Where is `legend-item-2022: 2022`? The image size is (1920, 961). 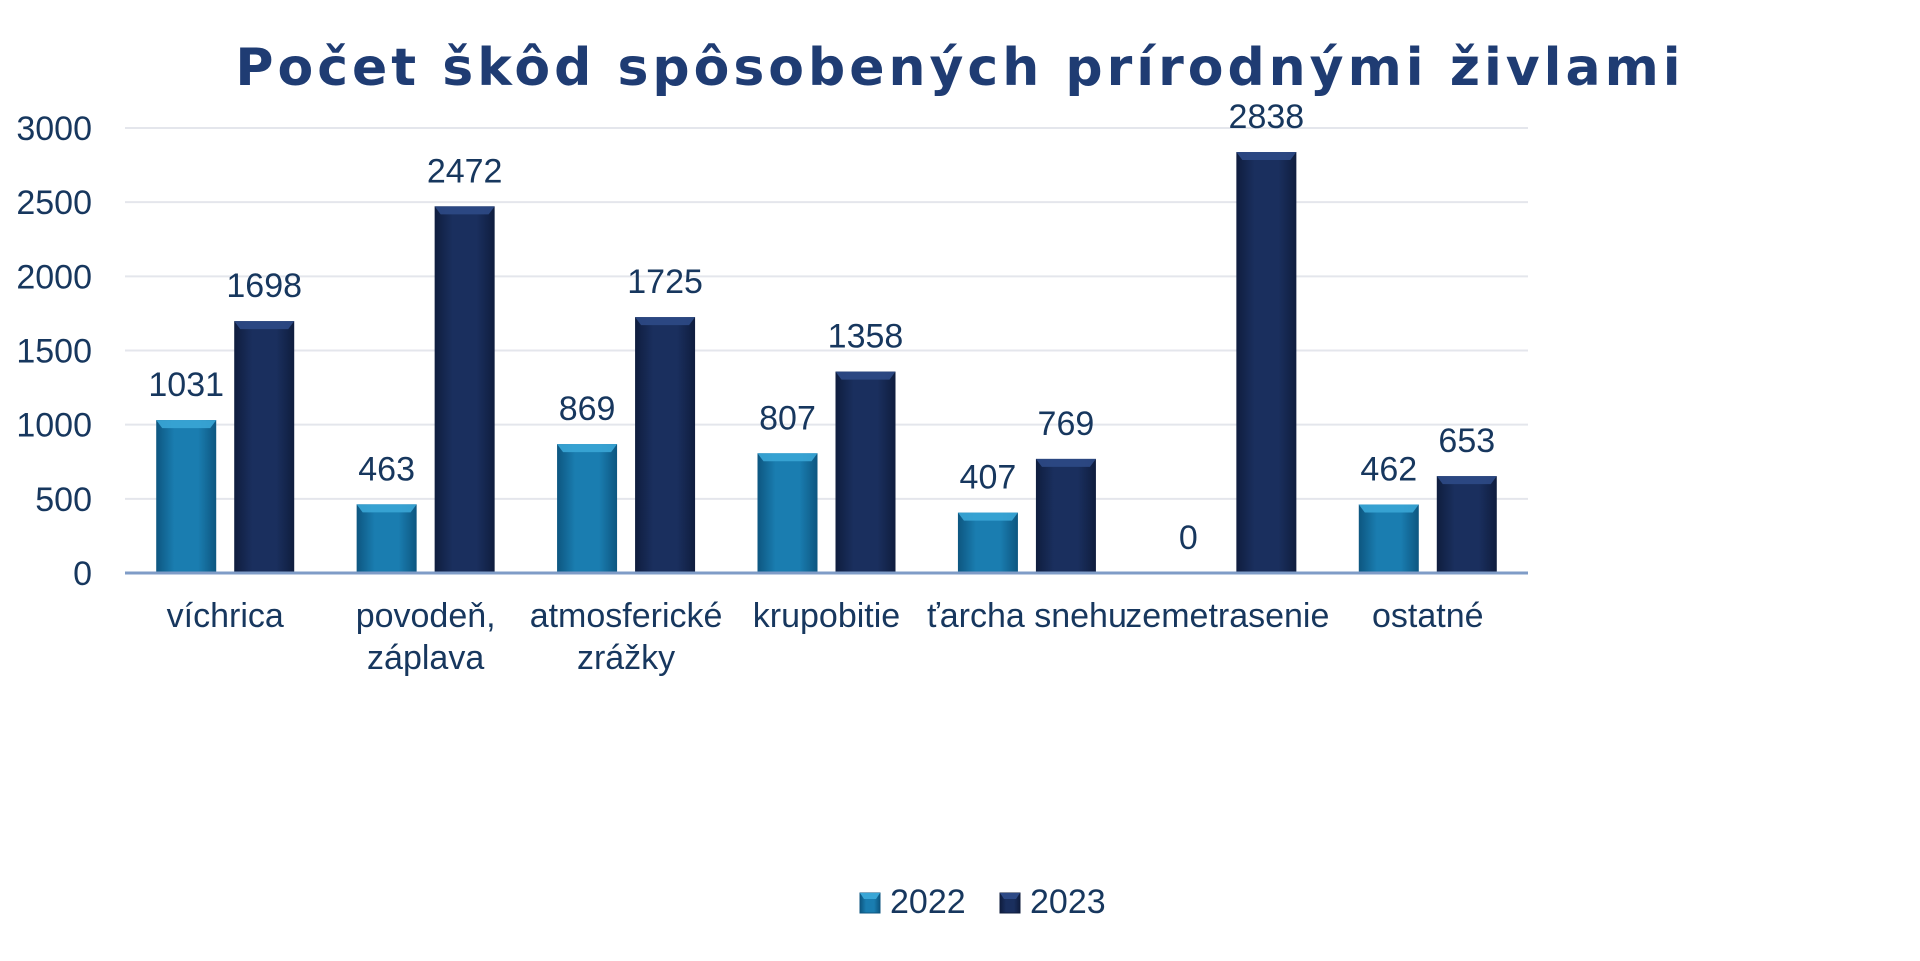
legend-item-2022: 2022 is located at coordinates (912, 902).